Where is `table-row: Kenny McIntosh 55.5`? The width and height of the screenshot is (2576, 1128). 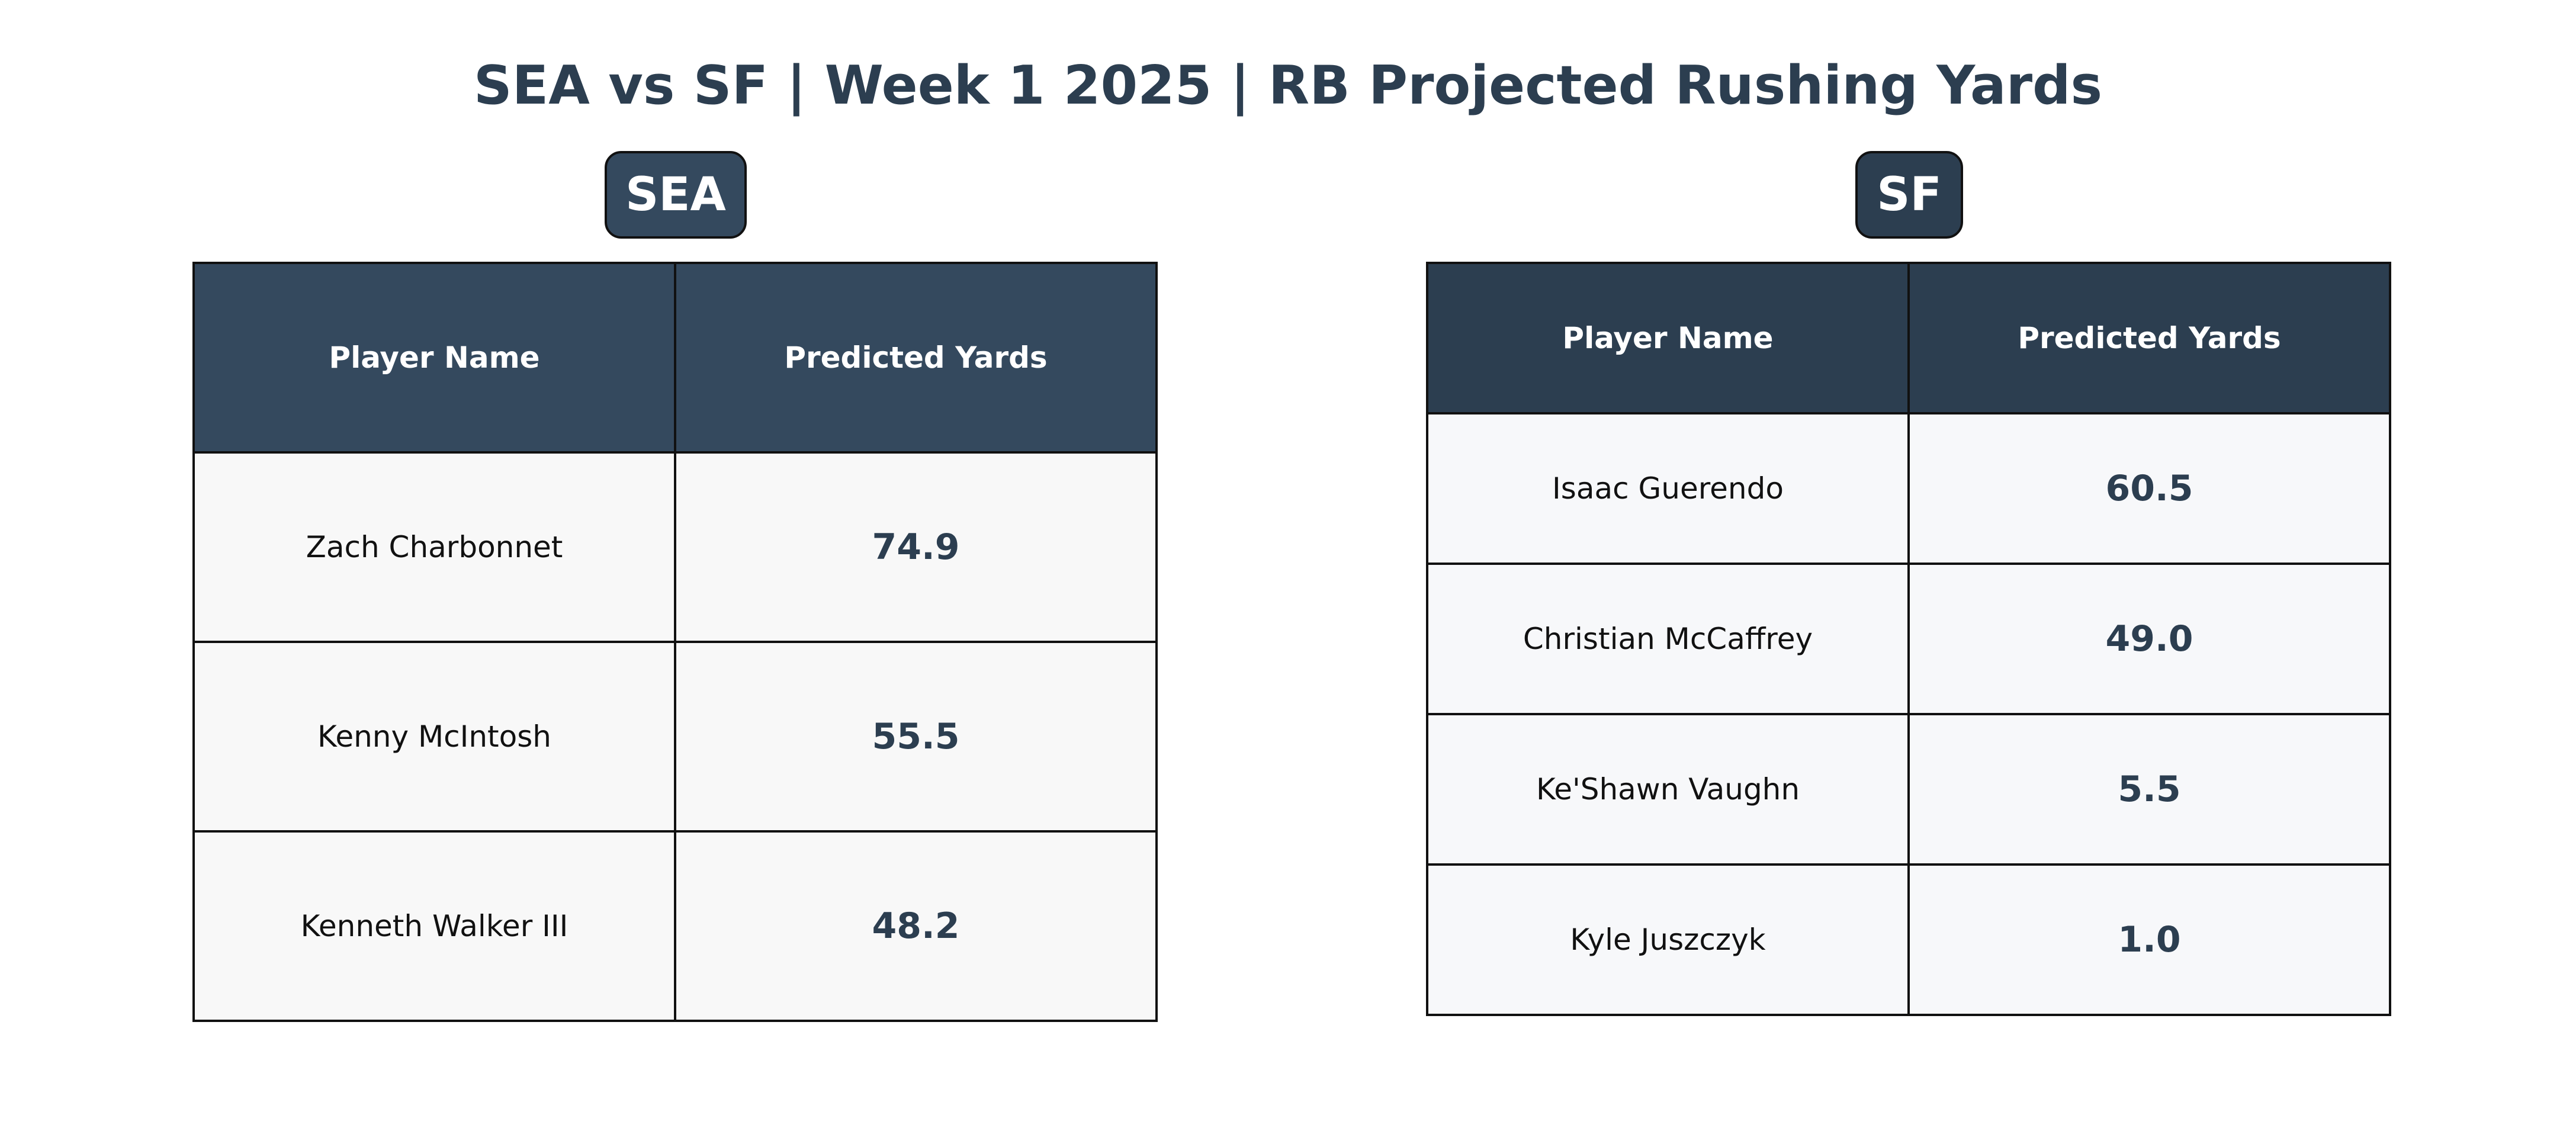 table-row: Kenny McIntosh 55.5 is located at coordinates (675, 737).